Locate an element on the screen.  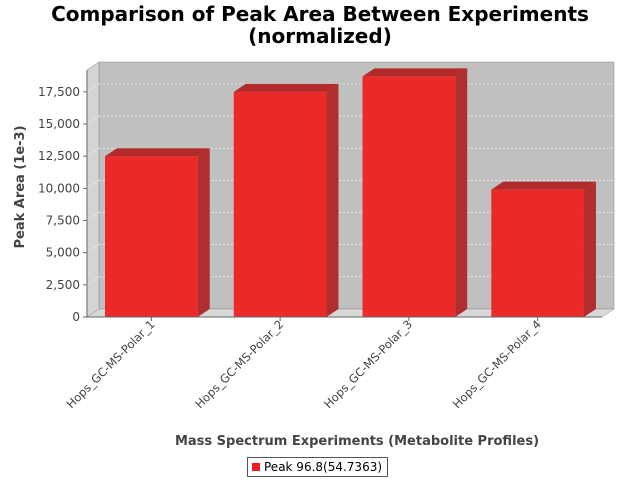
y-axis-label: Peak Area (1e-3) is located at coordinates (20, 186).